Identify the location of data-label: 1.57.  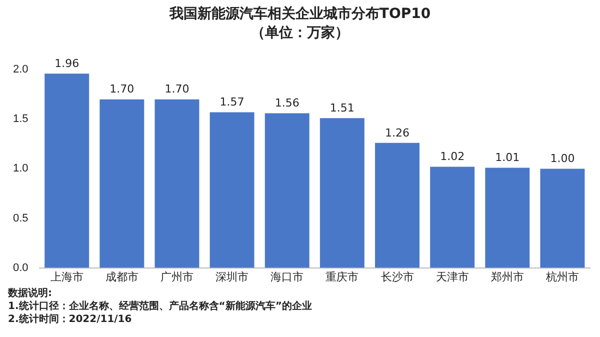
(232, 102).